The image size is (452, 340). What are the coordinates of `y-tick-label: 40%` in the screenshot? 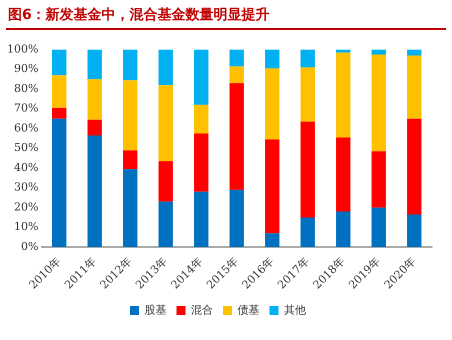 It's located at (26, 167).